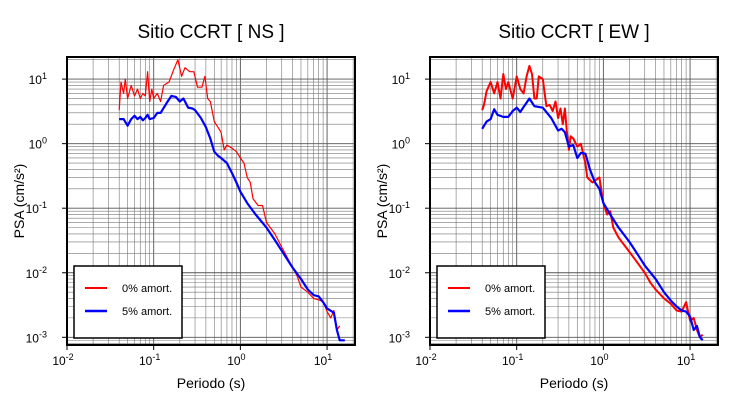  What do you see at coordinates (210, 32) in the screenshot?
I see `chart-title: Sitio CCRT [ NS ]` at bounding box center [210, 32].